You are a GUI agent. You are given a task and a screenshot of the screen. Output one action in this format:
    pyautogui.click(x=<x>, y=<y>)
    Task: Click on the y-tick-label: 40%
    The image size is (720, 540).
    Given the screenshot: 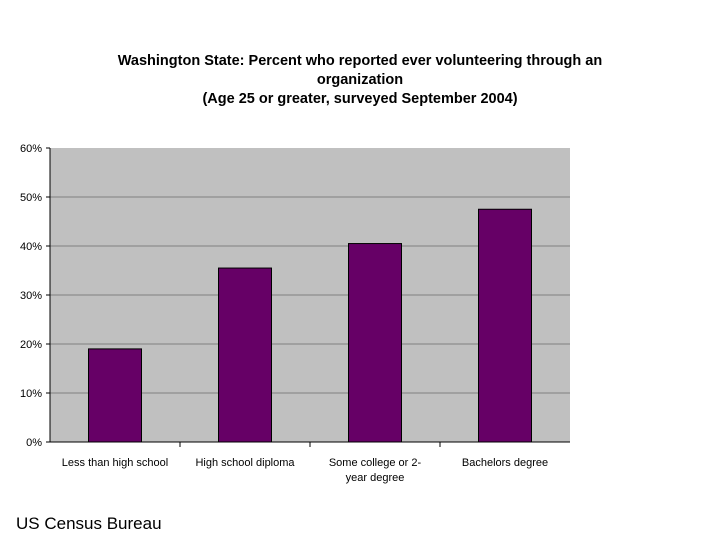 What is the action you would take?
    pyautogui.click(x=31, y=247)
    